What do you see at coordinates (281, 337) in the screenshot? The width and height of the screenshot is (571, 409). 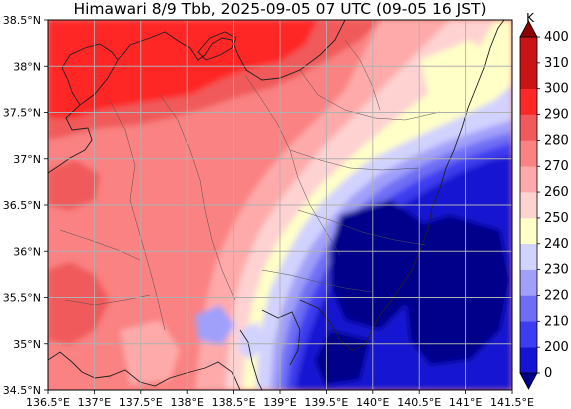 I see `coastline-sagami` at bounding box center [281, 337].